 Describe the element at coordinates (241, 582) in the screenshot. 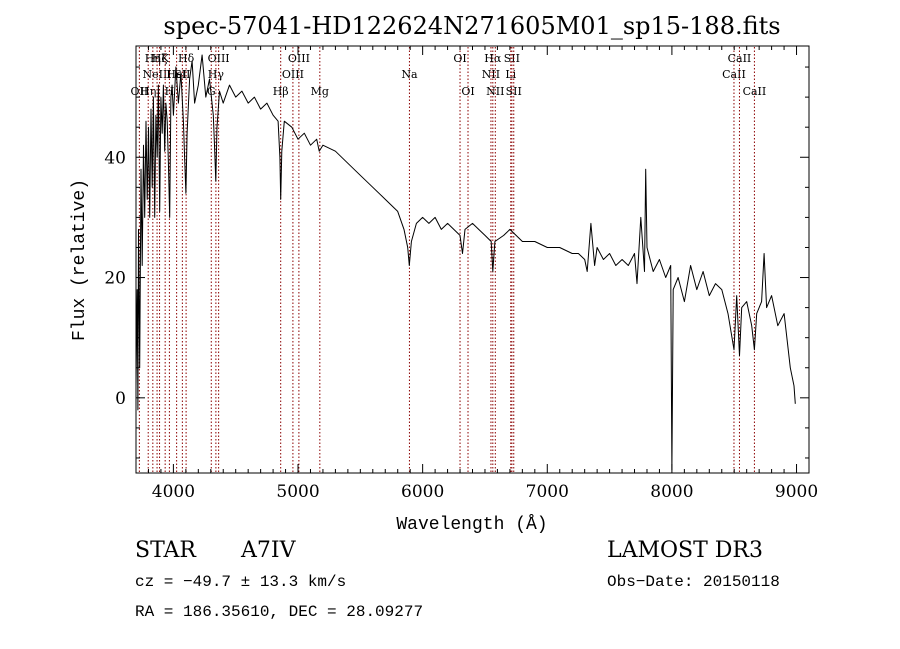

I see `redshift-cz: cz = −49.7 ± 13.3 km/s` at that location.